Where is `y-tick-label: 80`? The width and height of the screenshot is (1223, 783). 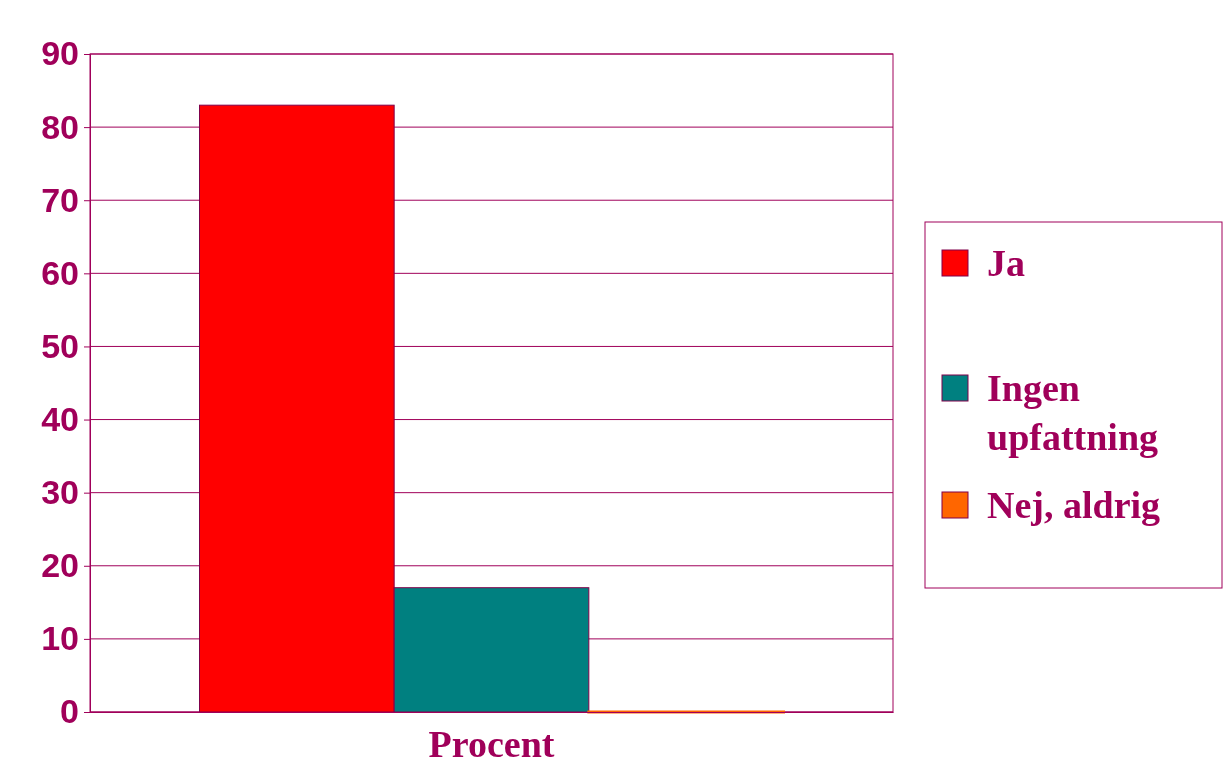
y-tick-label: 80 is located at coordinates (60, 126).